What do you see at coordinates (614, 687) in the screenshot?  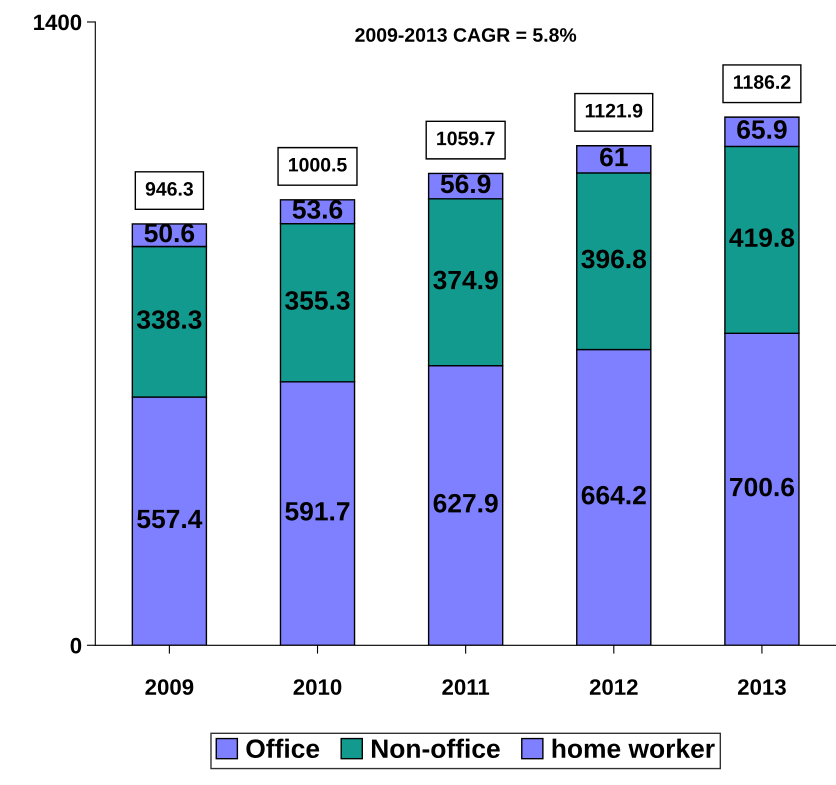 I see `x-tick-label: 2012` at bounding box center [614, 687].